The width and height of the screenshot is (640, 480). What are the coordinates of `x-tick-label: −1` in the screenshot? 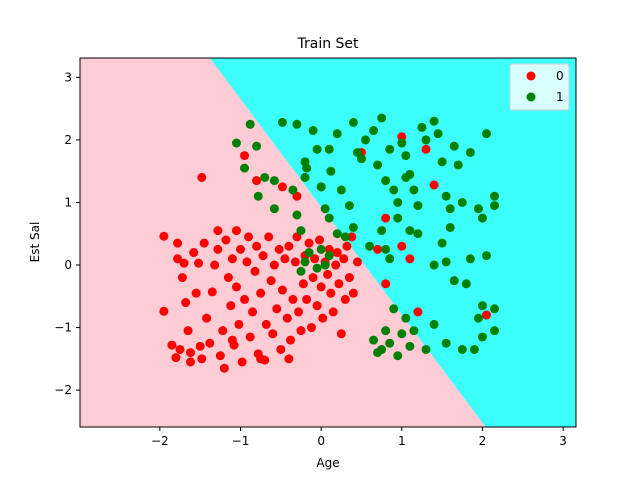 It's located at (241, 441).